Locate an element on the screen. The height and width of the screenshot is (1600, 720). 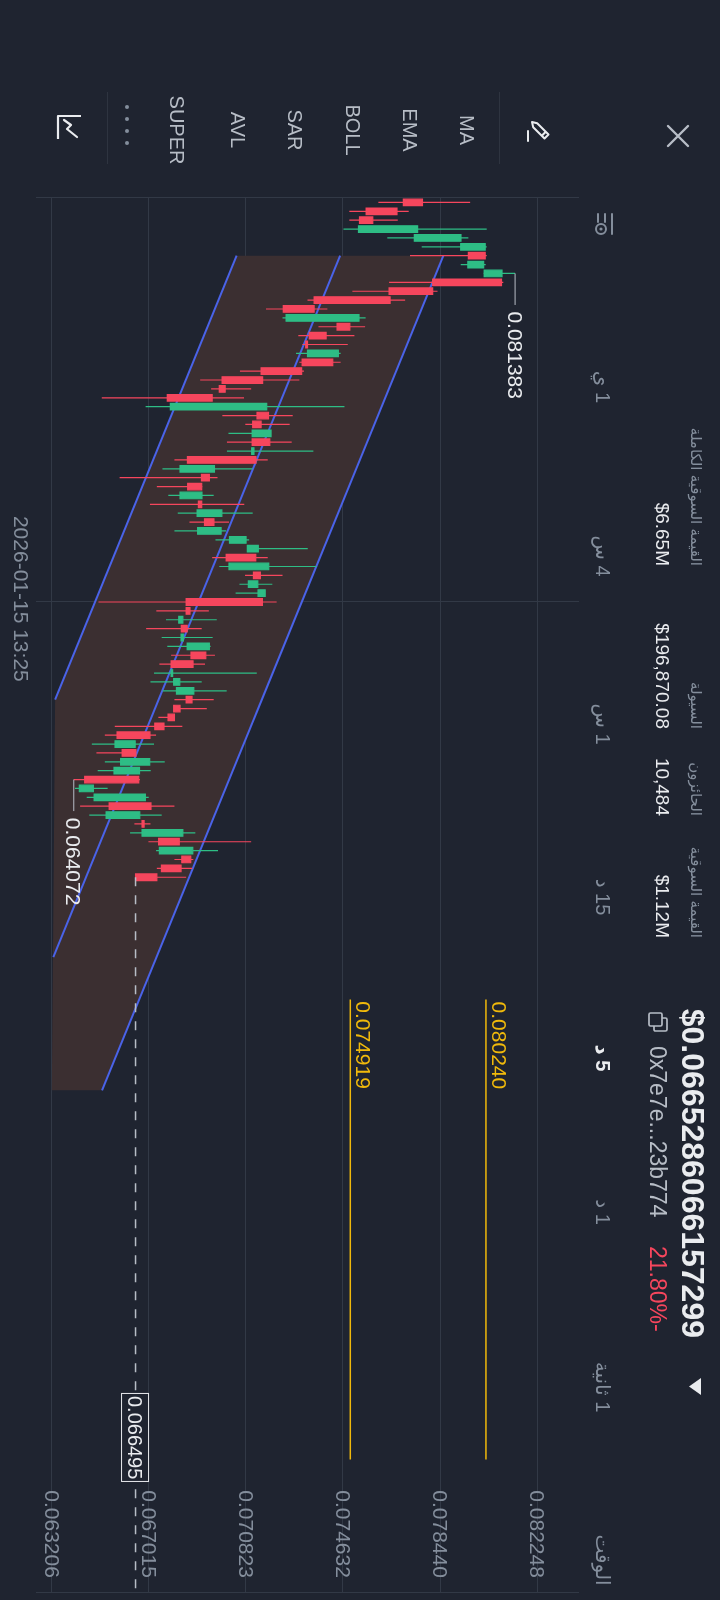
text: القيمة السوقية is located at coordinates (696, 892).